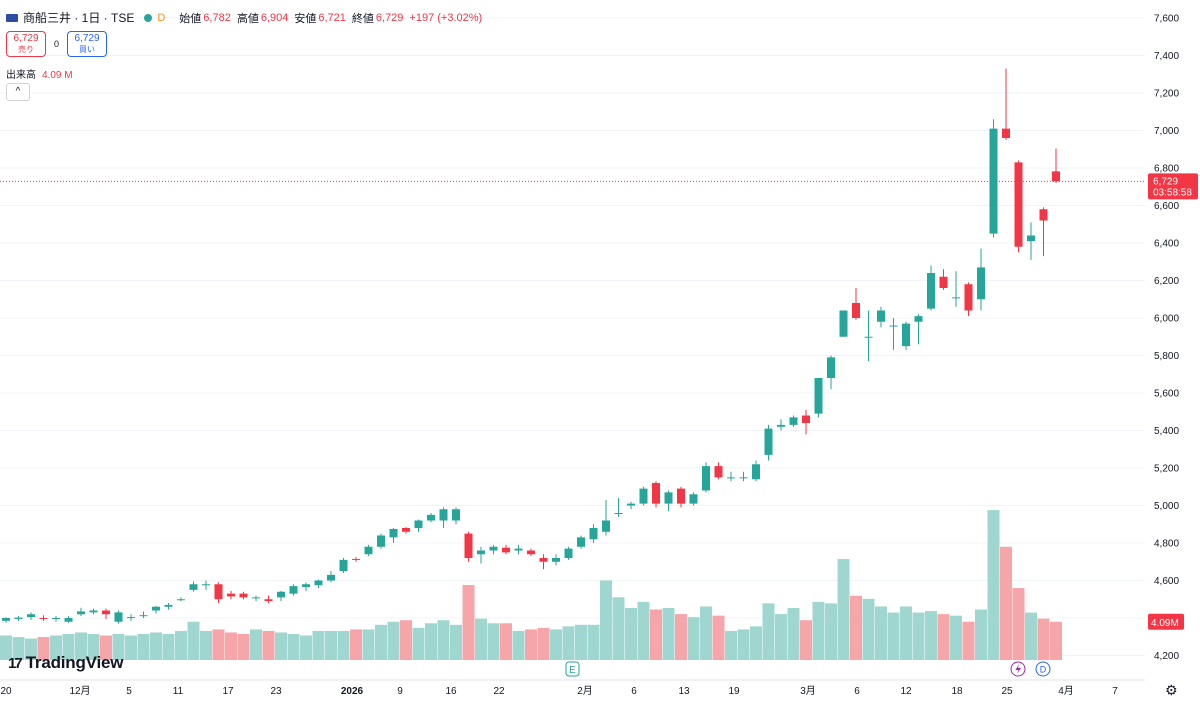 This screenshot has height=701, width=1200. I want to click on time-tick-label: 13, so click(684, 691).